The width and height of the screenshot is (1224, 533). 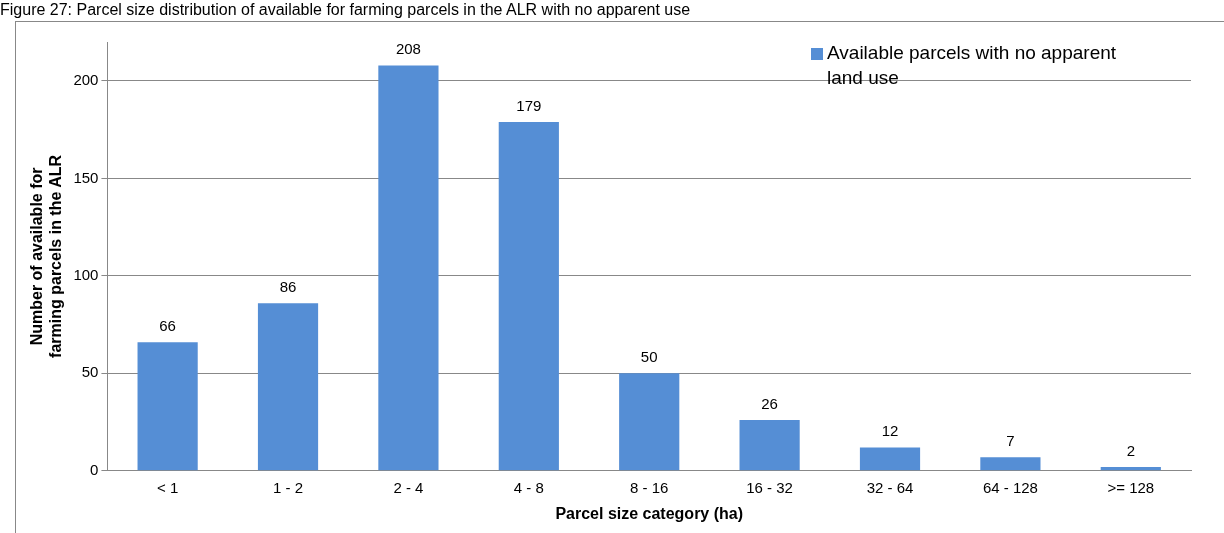 What do you see at coordinates (288, 286) in the screenshot?
I see `data-label: 86` at bounding box center [288, 286].